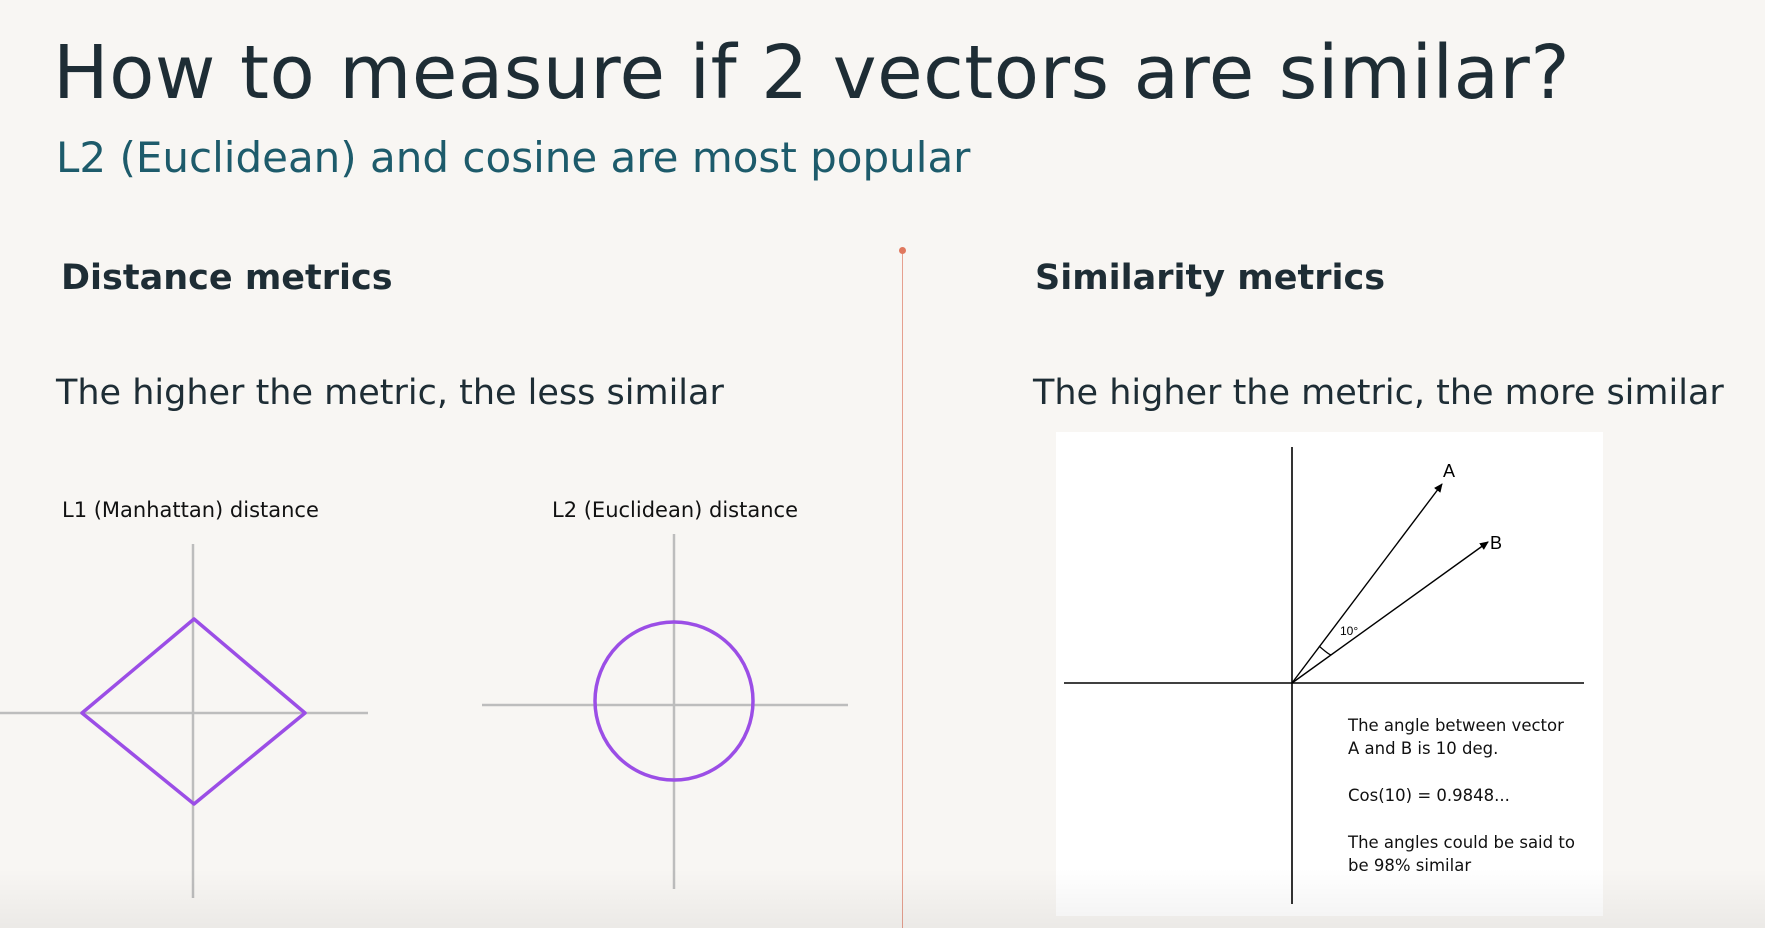 This screenshot has height=928, width=1765. I want to click on similarity-metrics-description: The higher the metric, the more similar, so click(1378, 393).